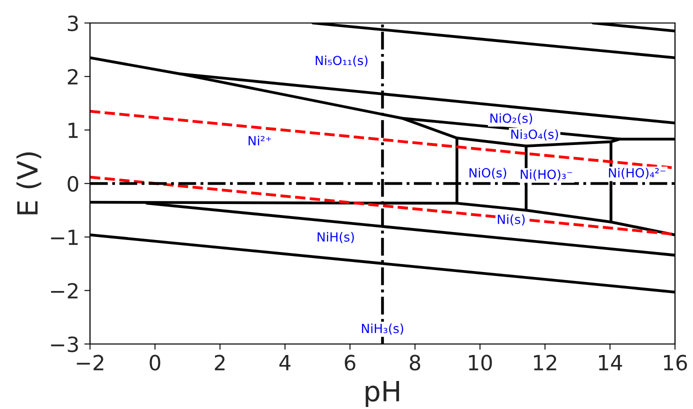 This screenshot has height=409, width=693. I want to click on x-tick-label: 2, so click(219, 362).